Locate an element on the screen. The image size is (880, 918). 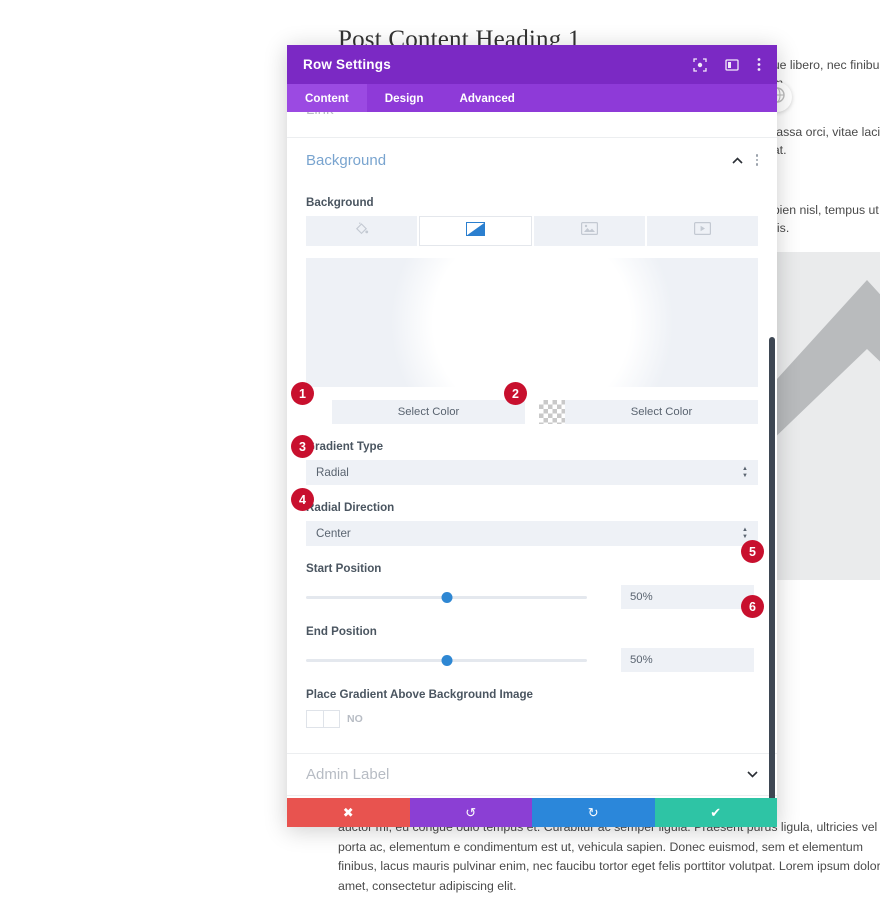
toggle-knob is located at coordinates (315, 719).